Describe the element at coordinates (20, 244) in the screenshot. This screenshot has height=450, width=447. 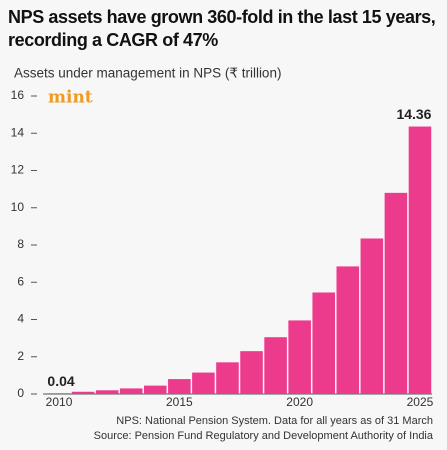
I see `y-tick-label: 8` at that location.